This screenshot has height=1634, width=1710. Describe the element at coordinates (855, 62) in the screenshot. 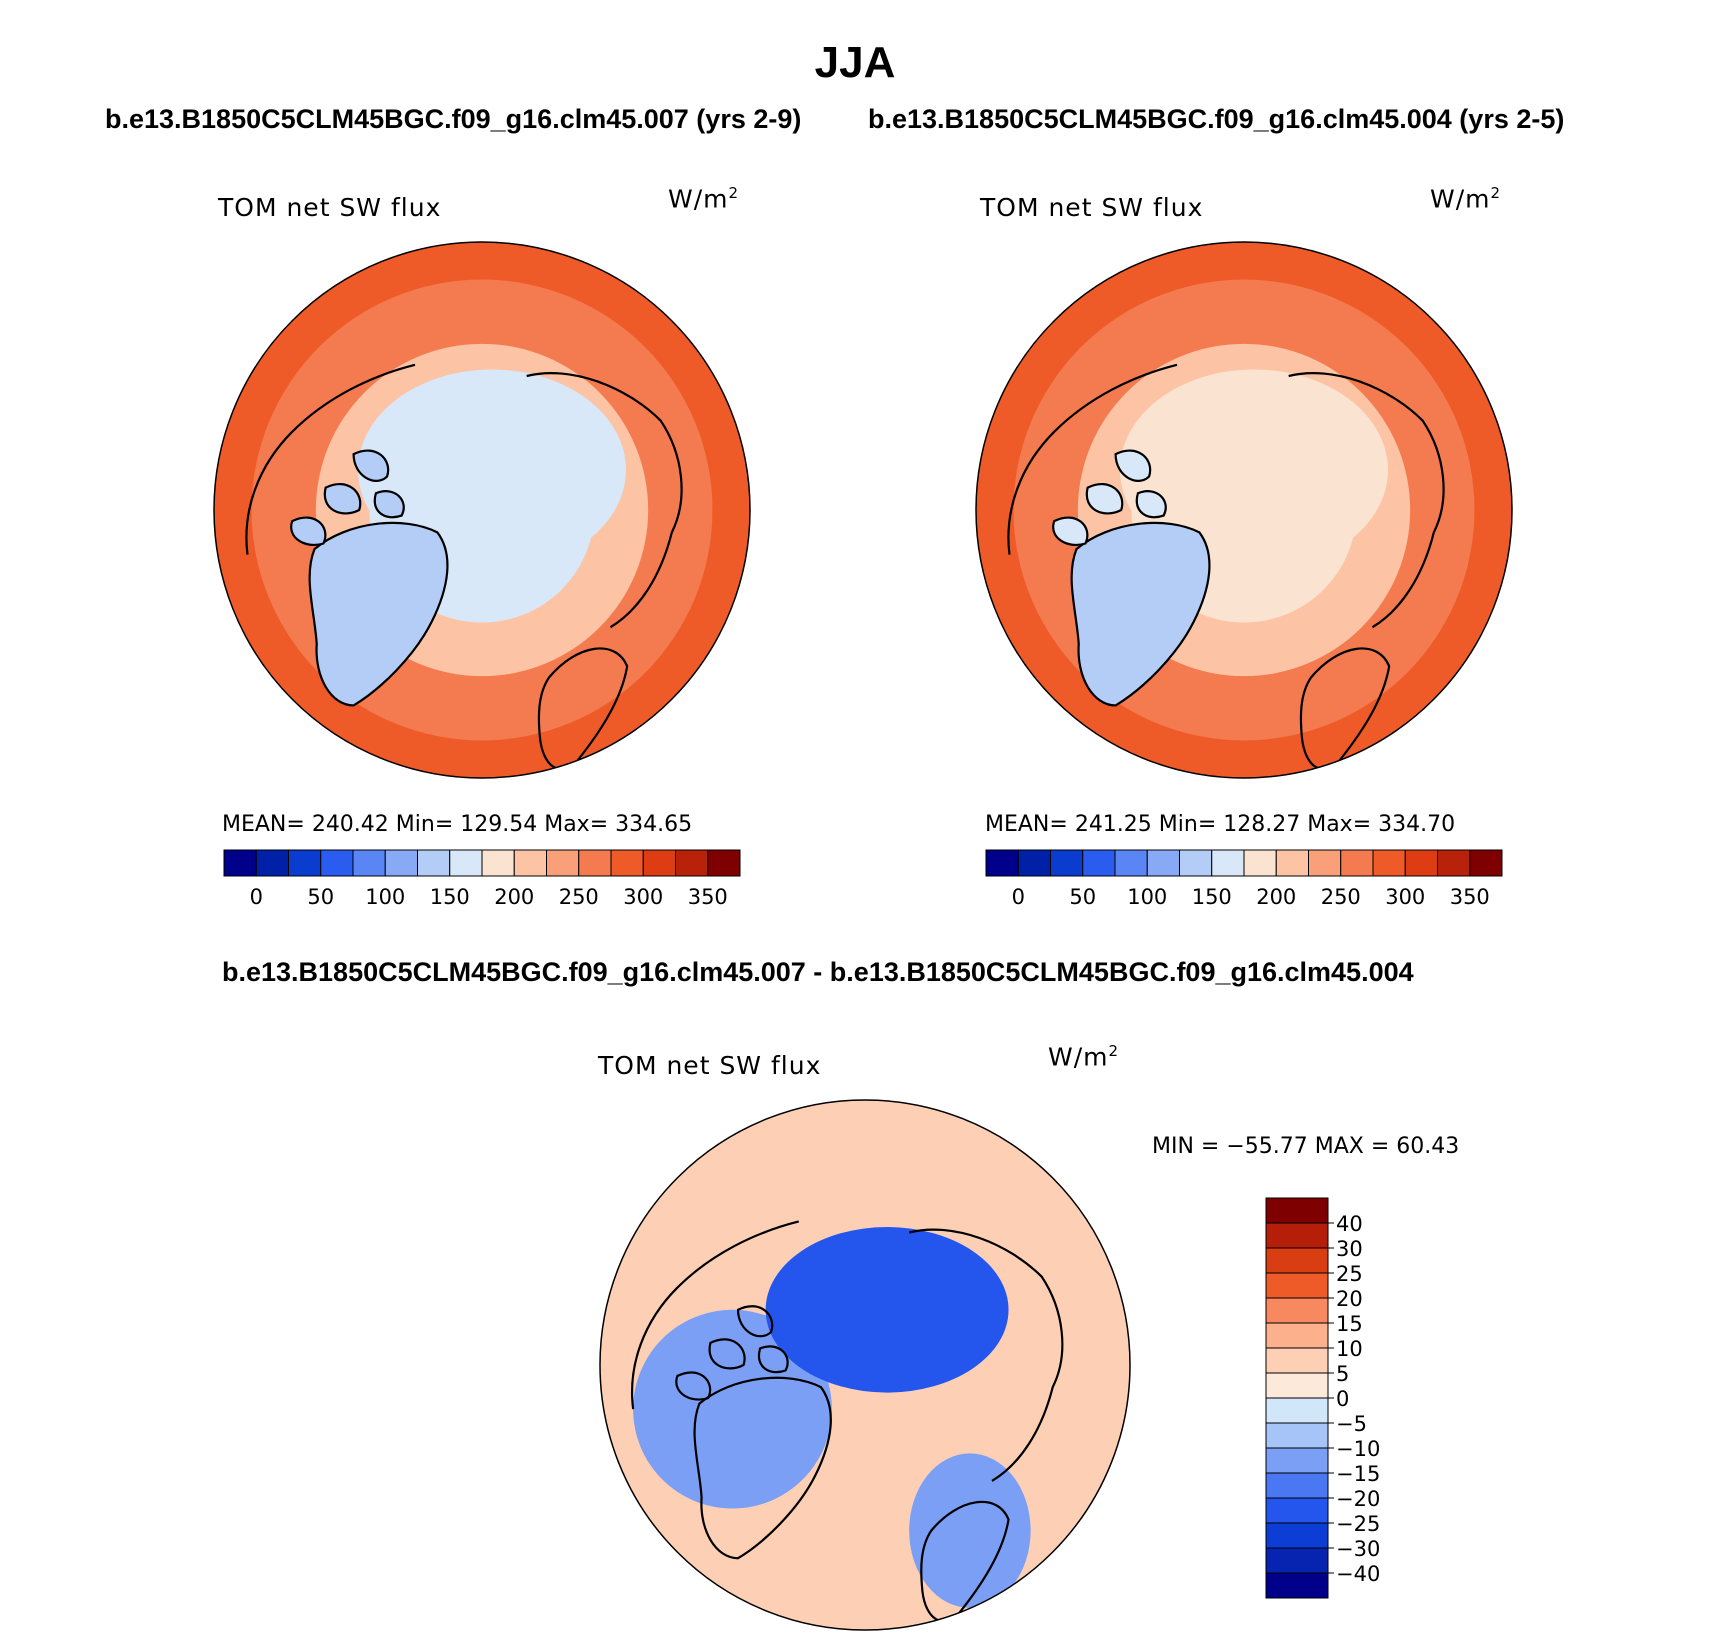

I see `figure-title: JJA` at that location.